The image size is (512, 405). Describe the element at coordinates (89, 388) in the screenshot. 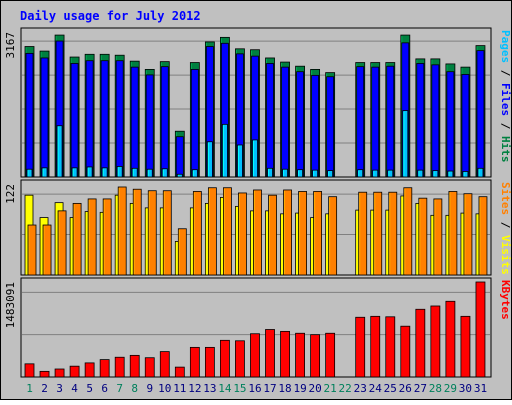

I see `day-label-5: 5` at that location.